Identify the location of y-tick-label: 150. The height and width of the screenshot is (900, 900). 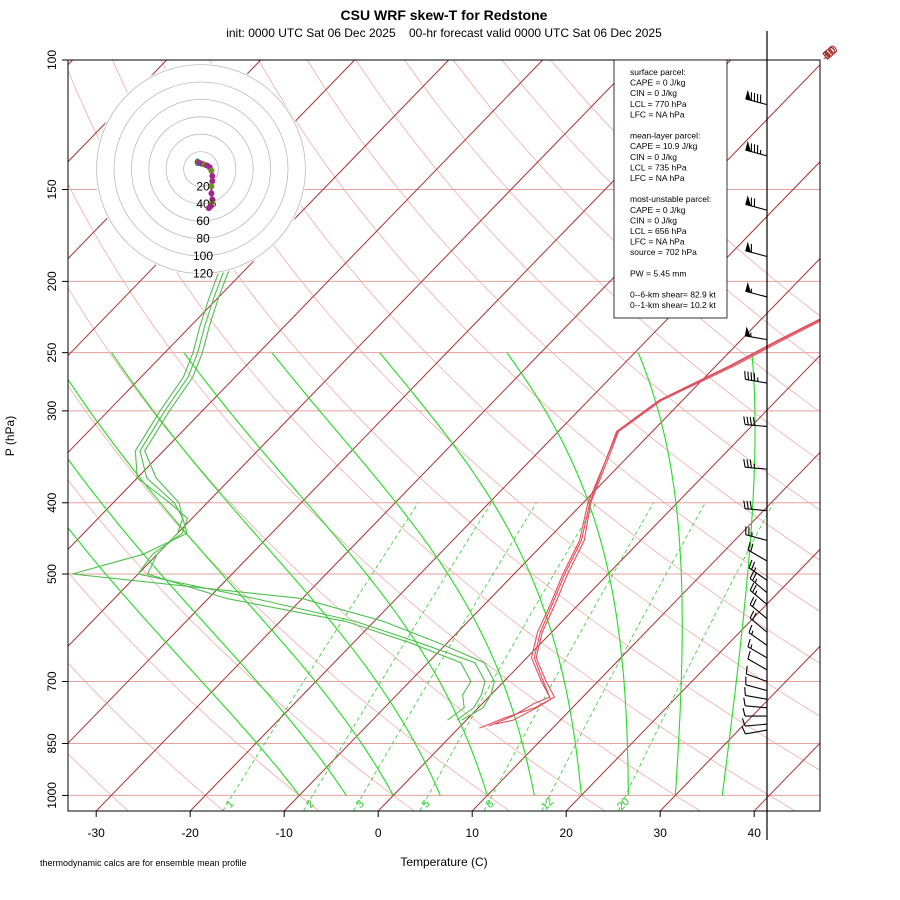
(52, 189).